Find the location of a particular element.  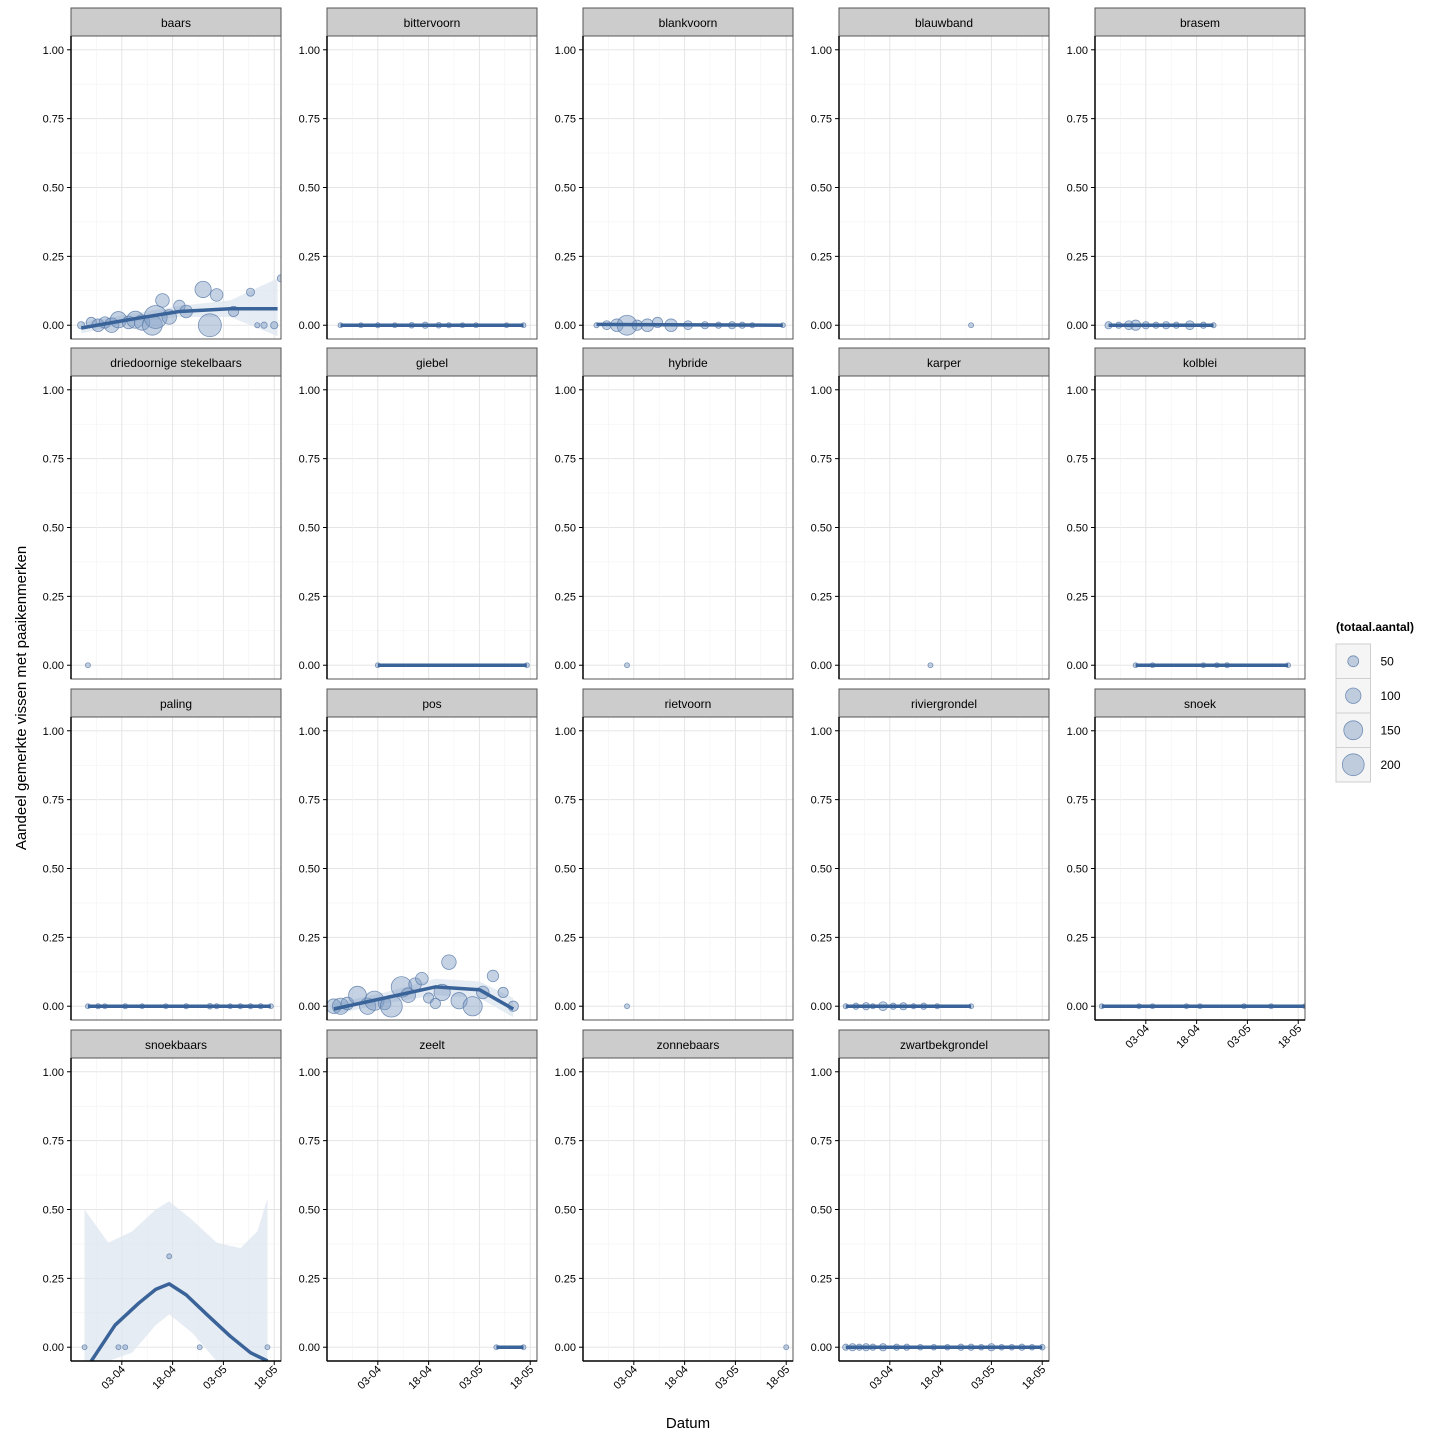

panel-giebel: giebel 0.00 0.25 0.50 0.75 1.00 is located at coordinates (418, 513).